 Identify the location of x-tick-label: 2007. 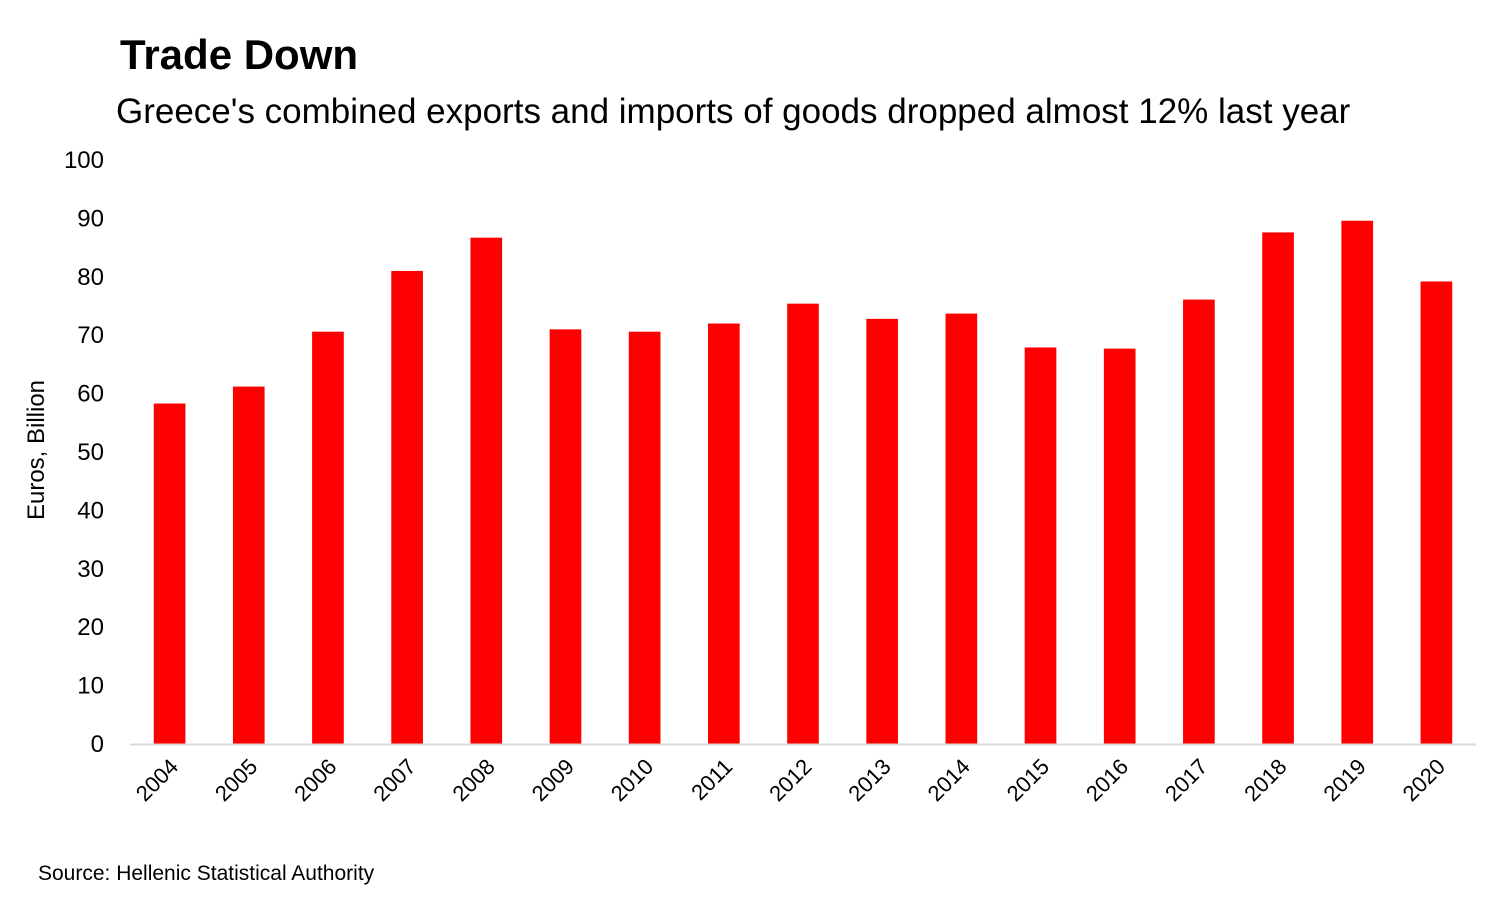
(394, 780).